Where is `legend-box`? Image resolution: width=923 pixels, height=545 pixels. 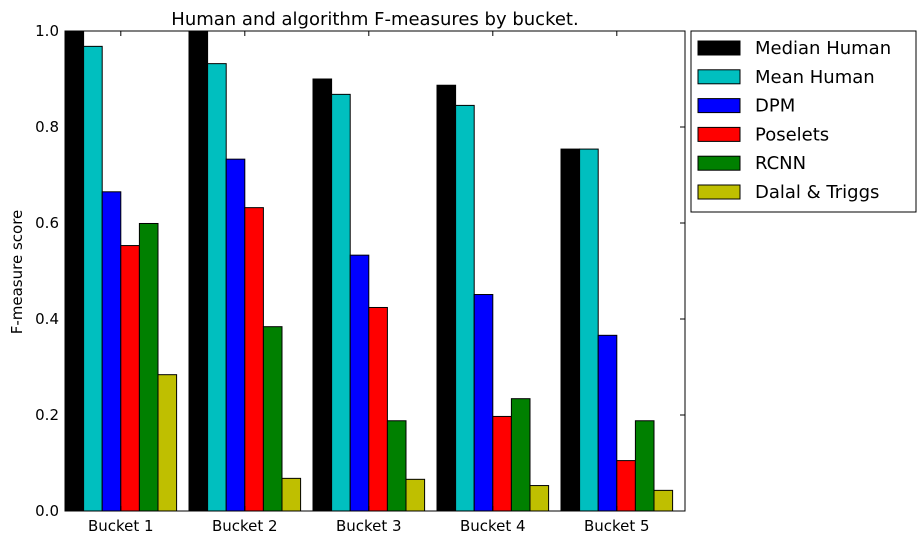
legend-box is located at coordinates (803, 121).